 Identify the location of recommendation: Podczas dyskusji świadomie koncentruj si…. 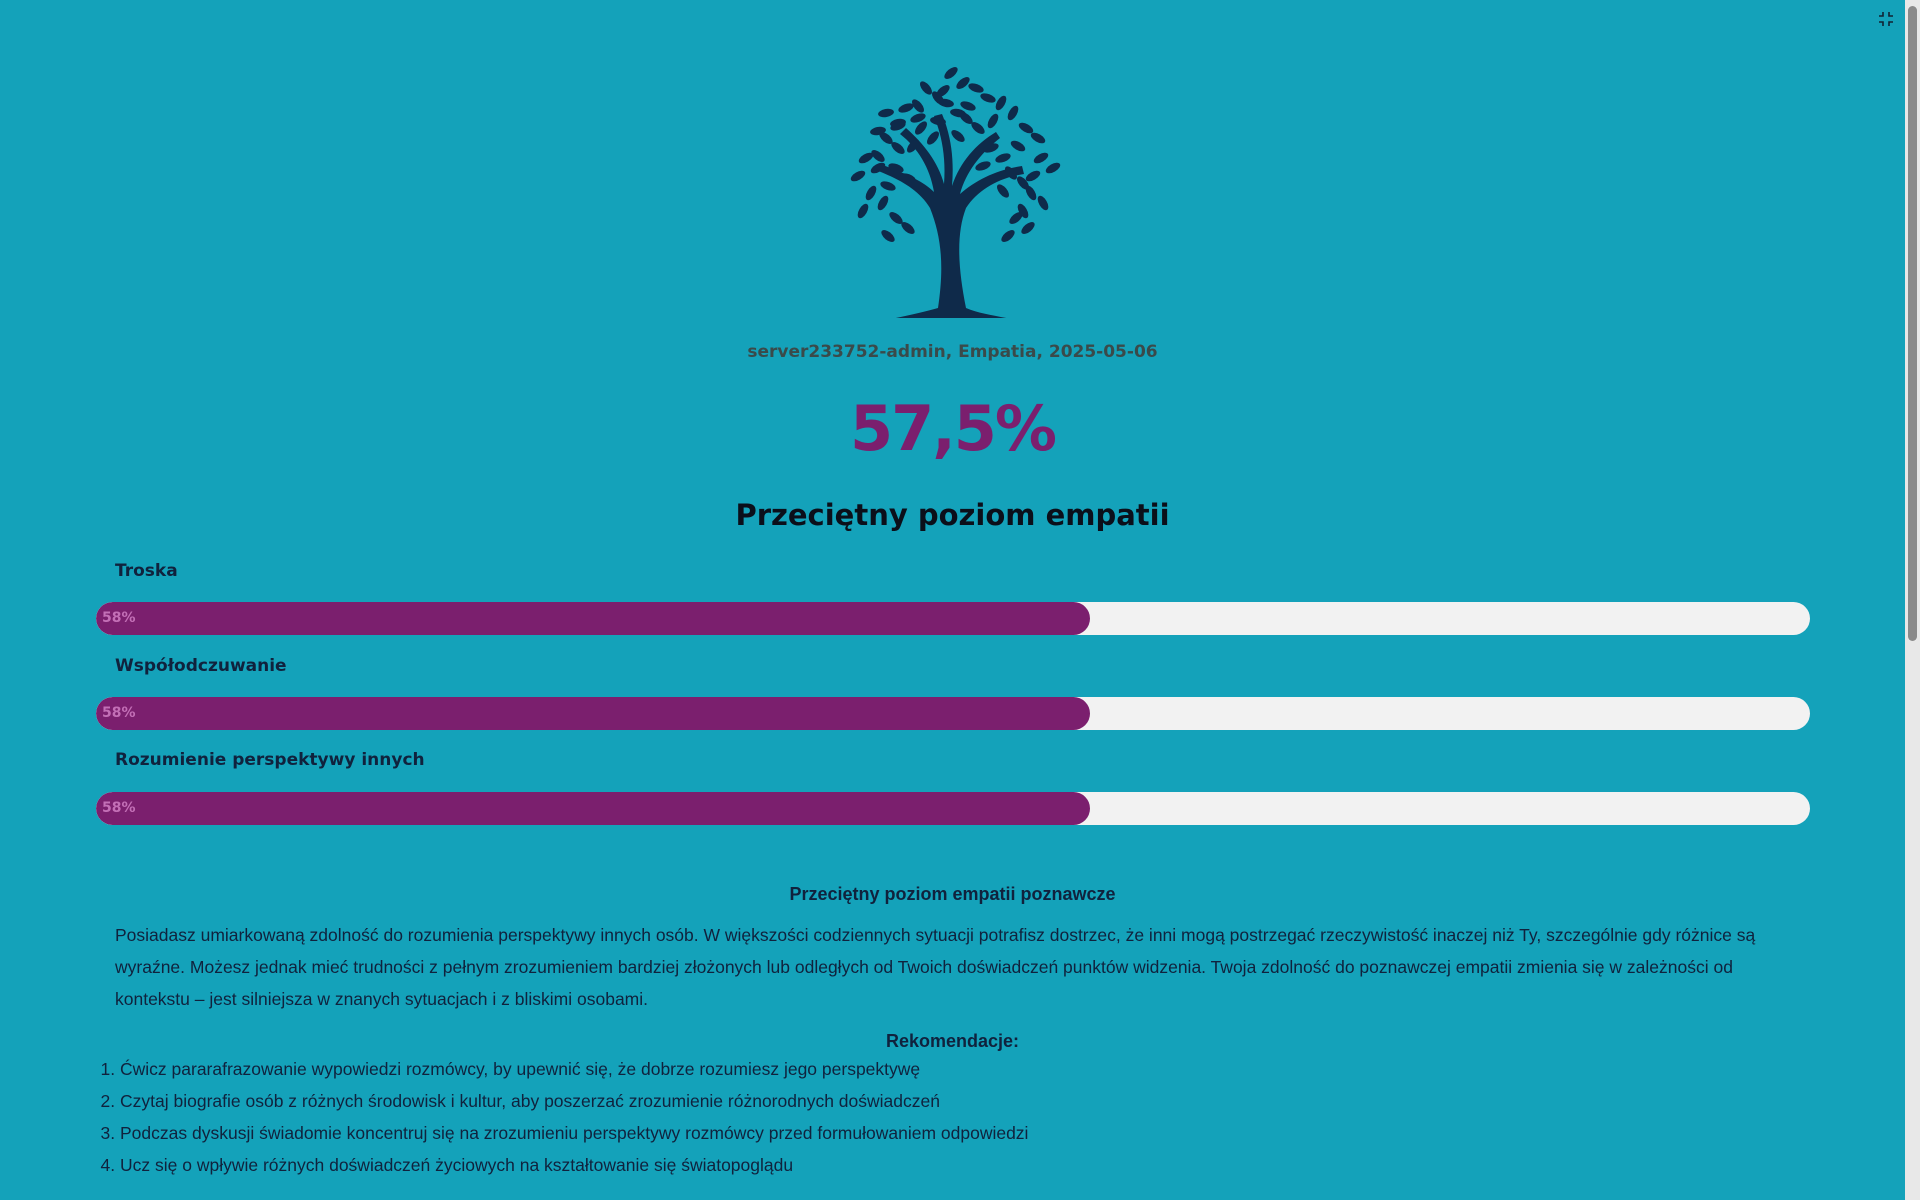
(574, 1133).